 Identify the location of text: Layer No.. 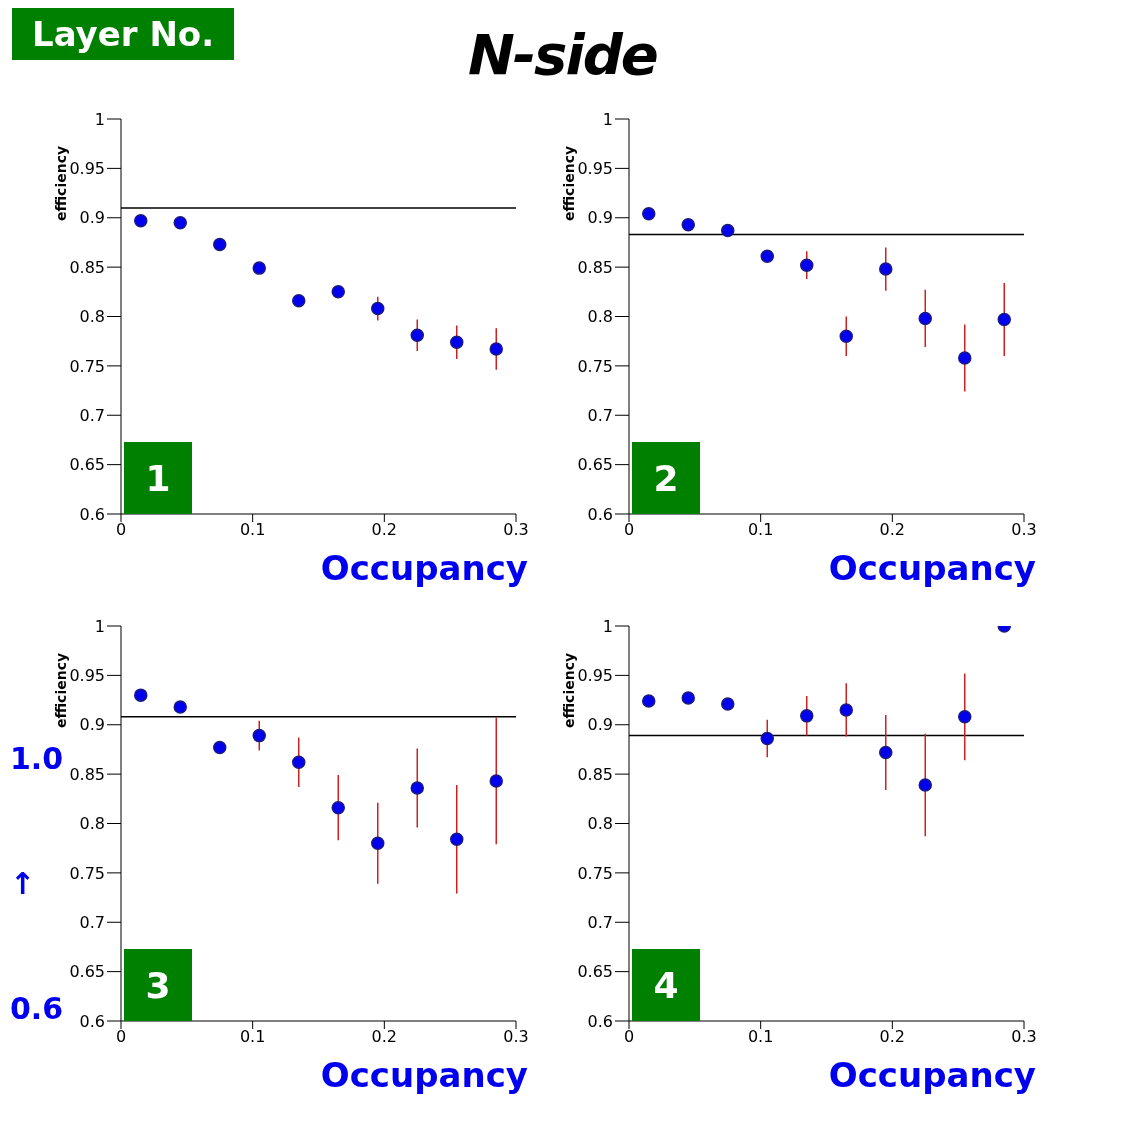
(123, 34).